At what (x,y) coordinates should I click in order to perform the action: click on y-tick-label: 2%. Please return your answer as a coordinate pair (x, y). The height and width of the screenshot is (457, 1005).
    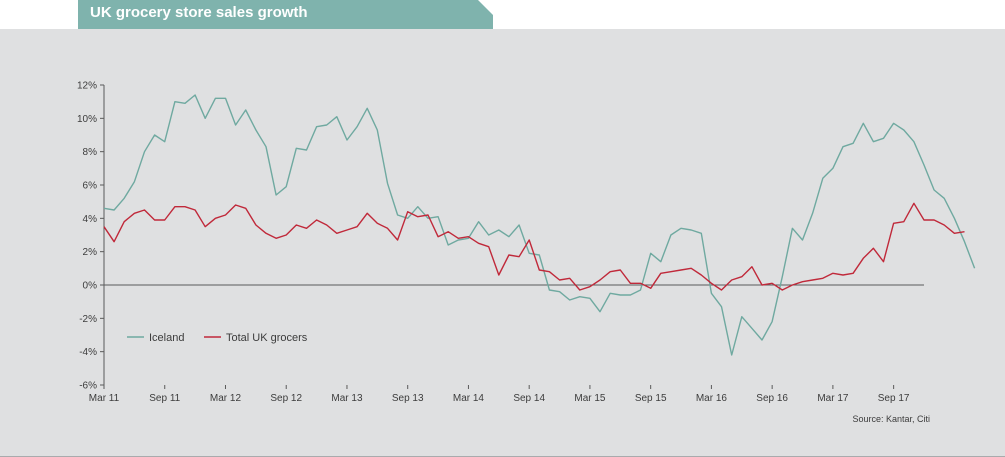
    Looking at the image, I should click on (90, 252).